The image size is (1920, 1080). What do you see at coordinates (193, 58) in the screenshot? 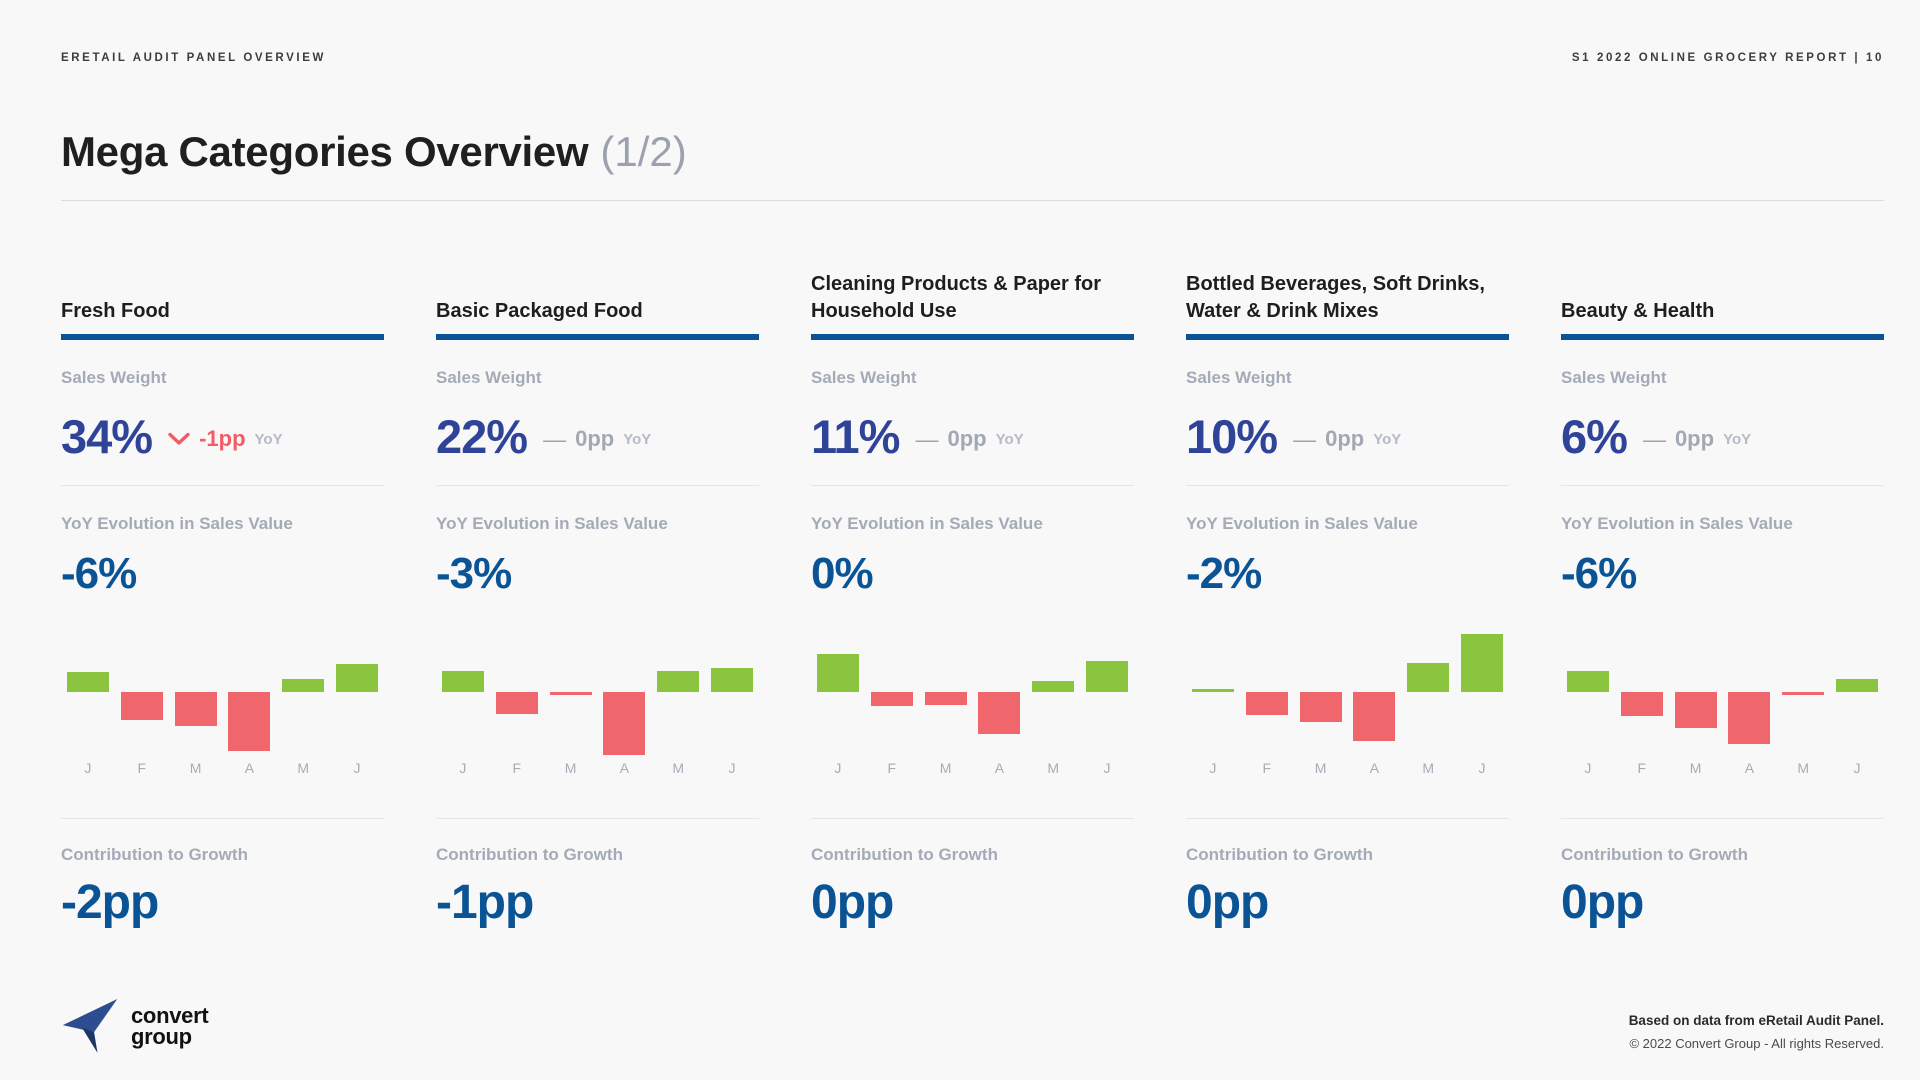
I see `header-left-text: ERETAIL AUDIT PANEL OVERVIEW` at bounding box center [193, 58].